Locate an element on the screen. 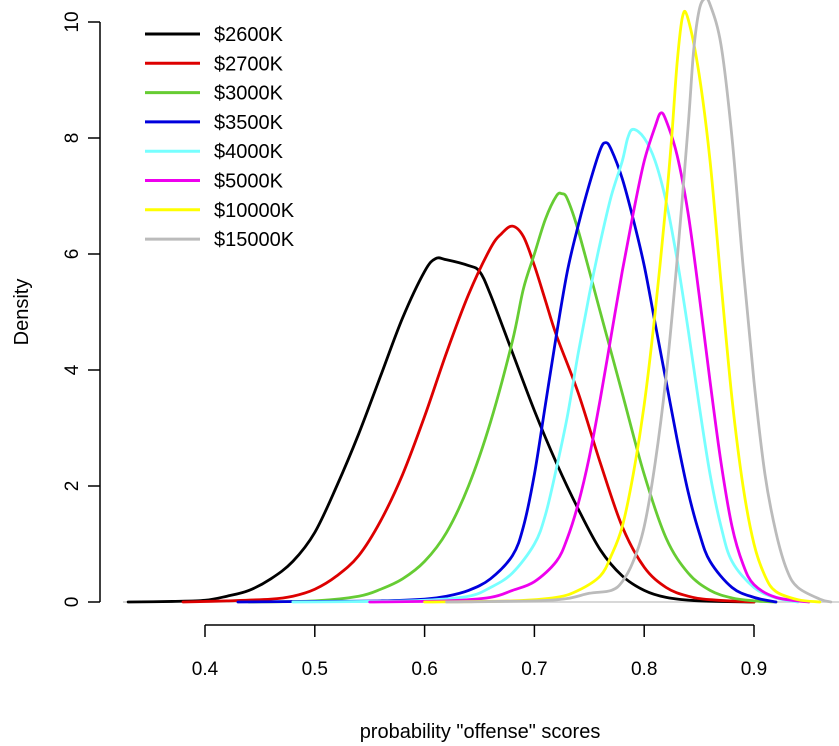  x-axis-label: probability "offense" scores is located at coordinates (480, 732).